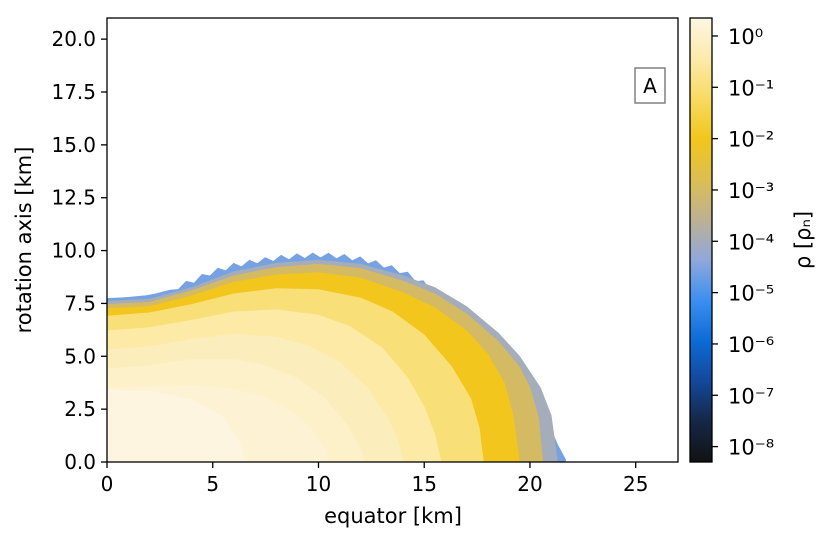 The image size is (831, 540). What do you see at coordinates (107, 484) in the screenshot?
I see `x-tick-label: 0` at bounding box center [107, 484].